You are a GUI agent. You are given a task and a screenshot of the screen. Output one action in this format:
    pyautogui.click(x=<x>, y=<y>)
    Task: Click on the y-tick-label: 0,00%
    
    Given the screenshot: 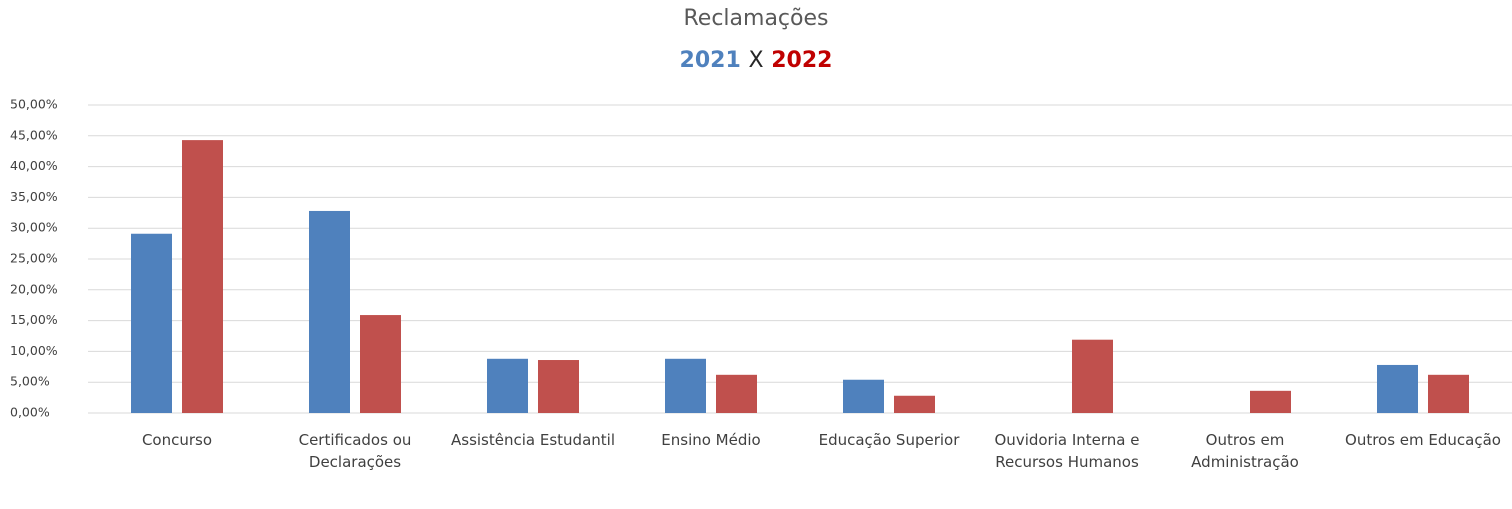 What is the action you would take?
    pyautogui.click(x=30, y=412)
    